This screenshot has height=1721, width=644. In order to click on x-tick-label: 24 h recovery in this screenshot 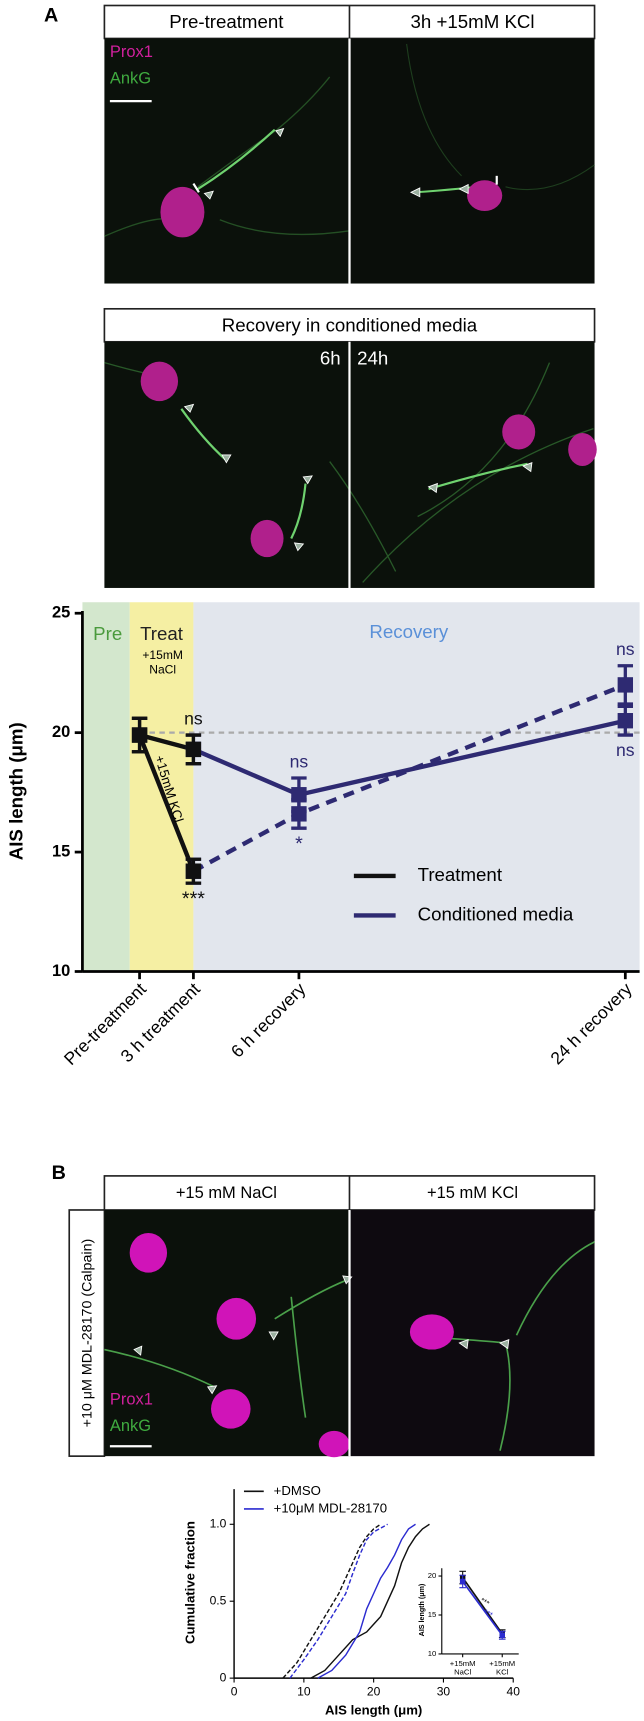, I will do `click(591, 1024)`.